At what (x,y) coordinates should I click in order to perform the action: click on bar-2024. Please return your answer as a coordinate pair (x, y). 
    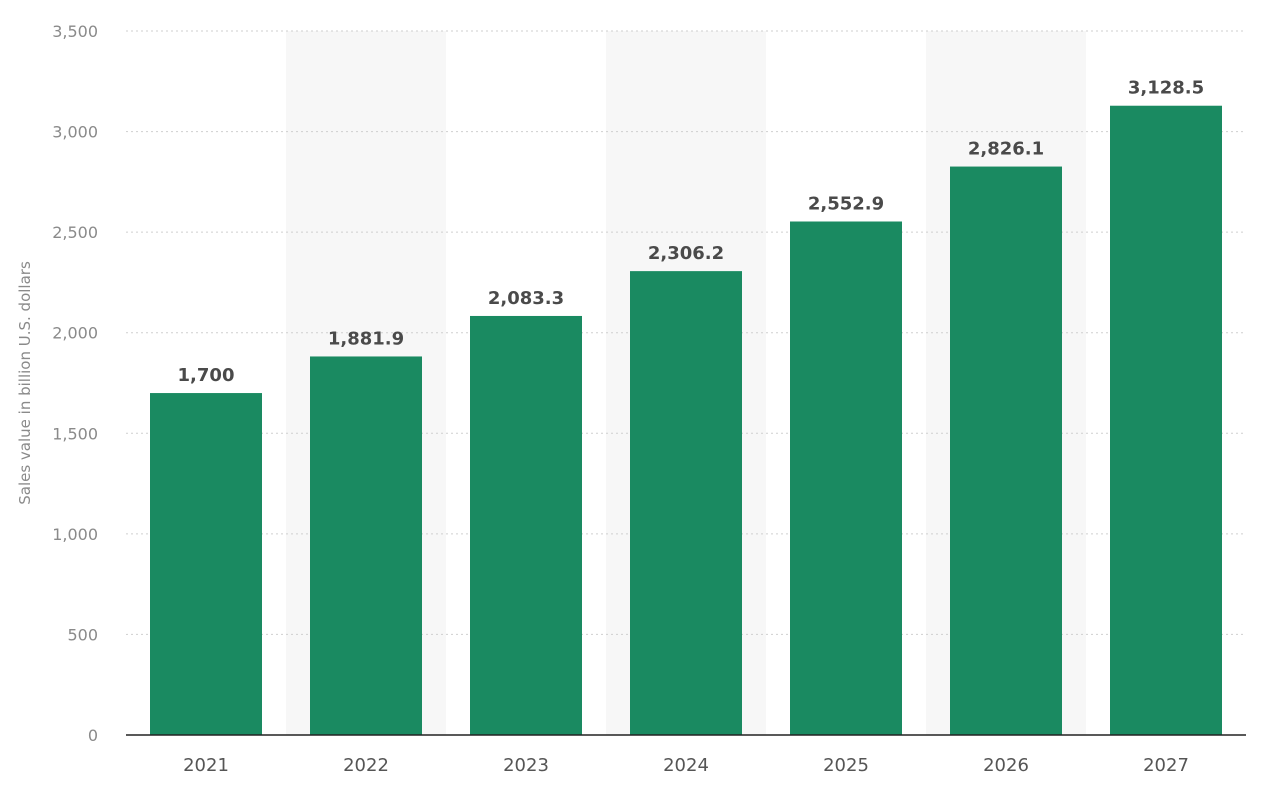
    Looking at the image, I should click on (686, 503).